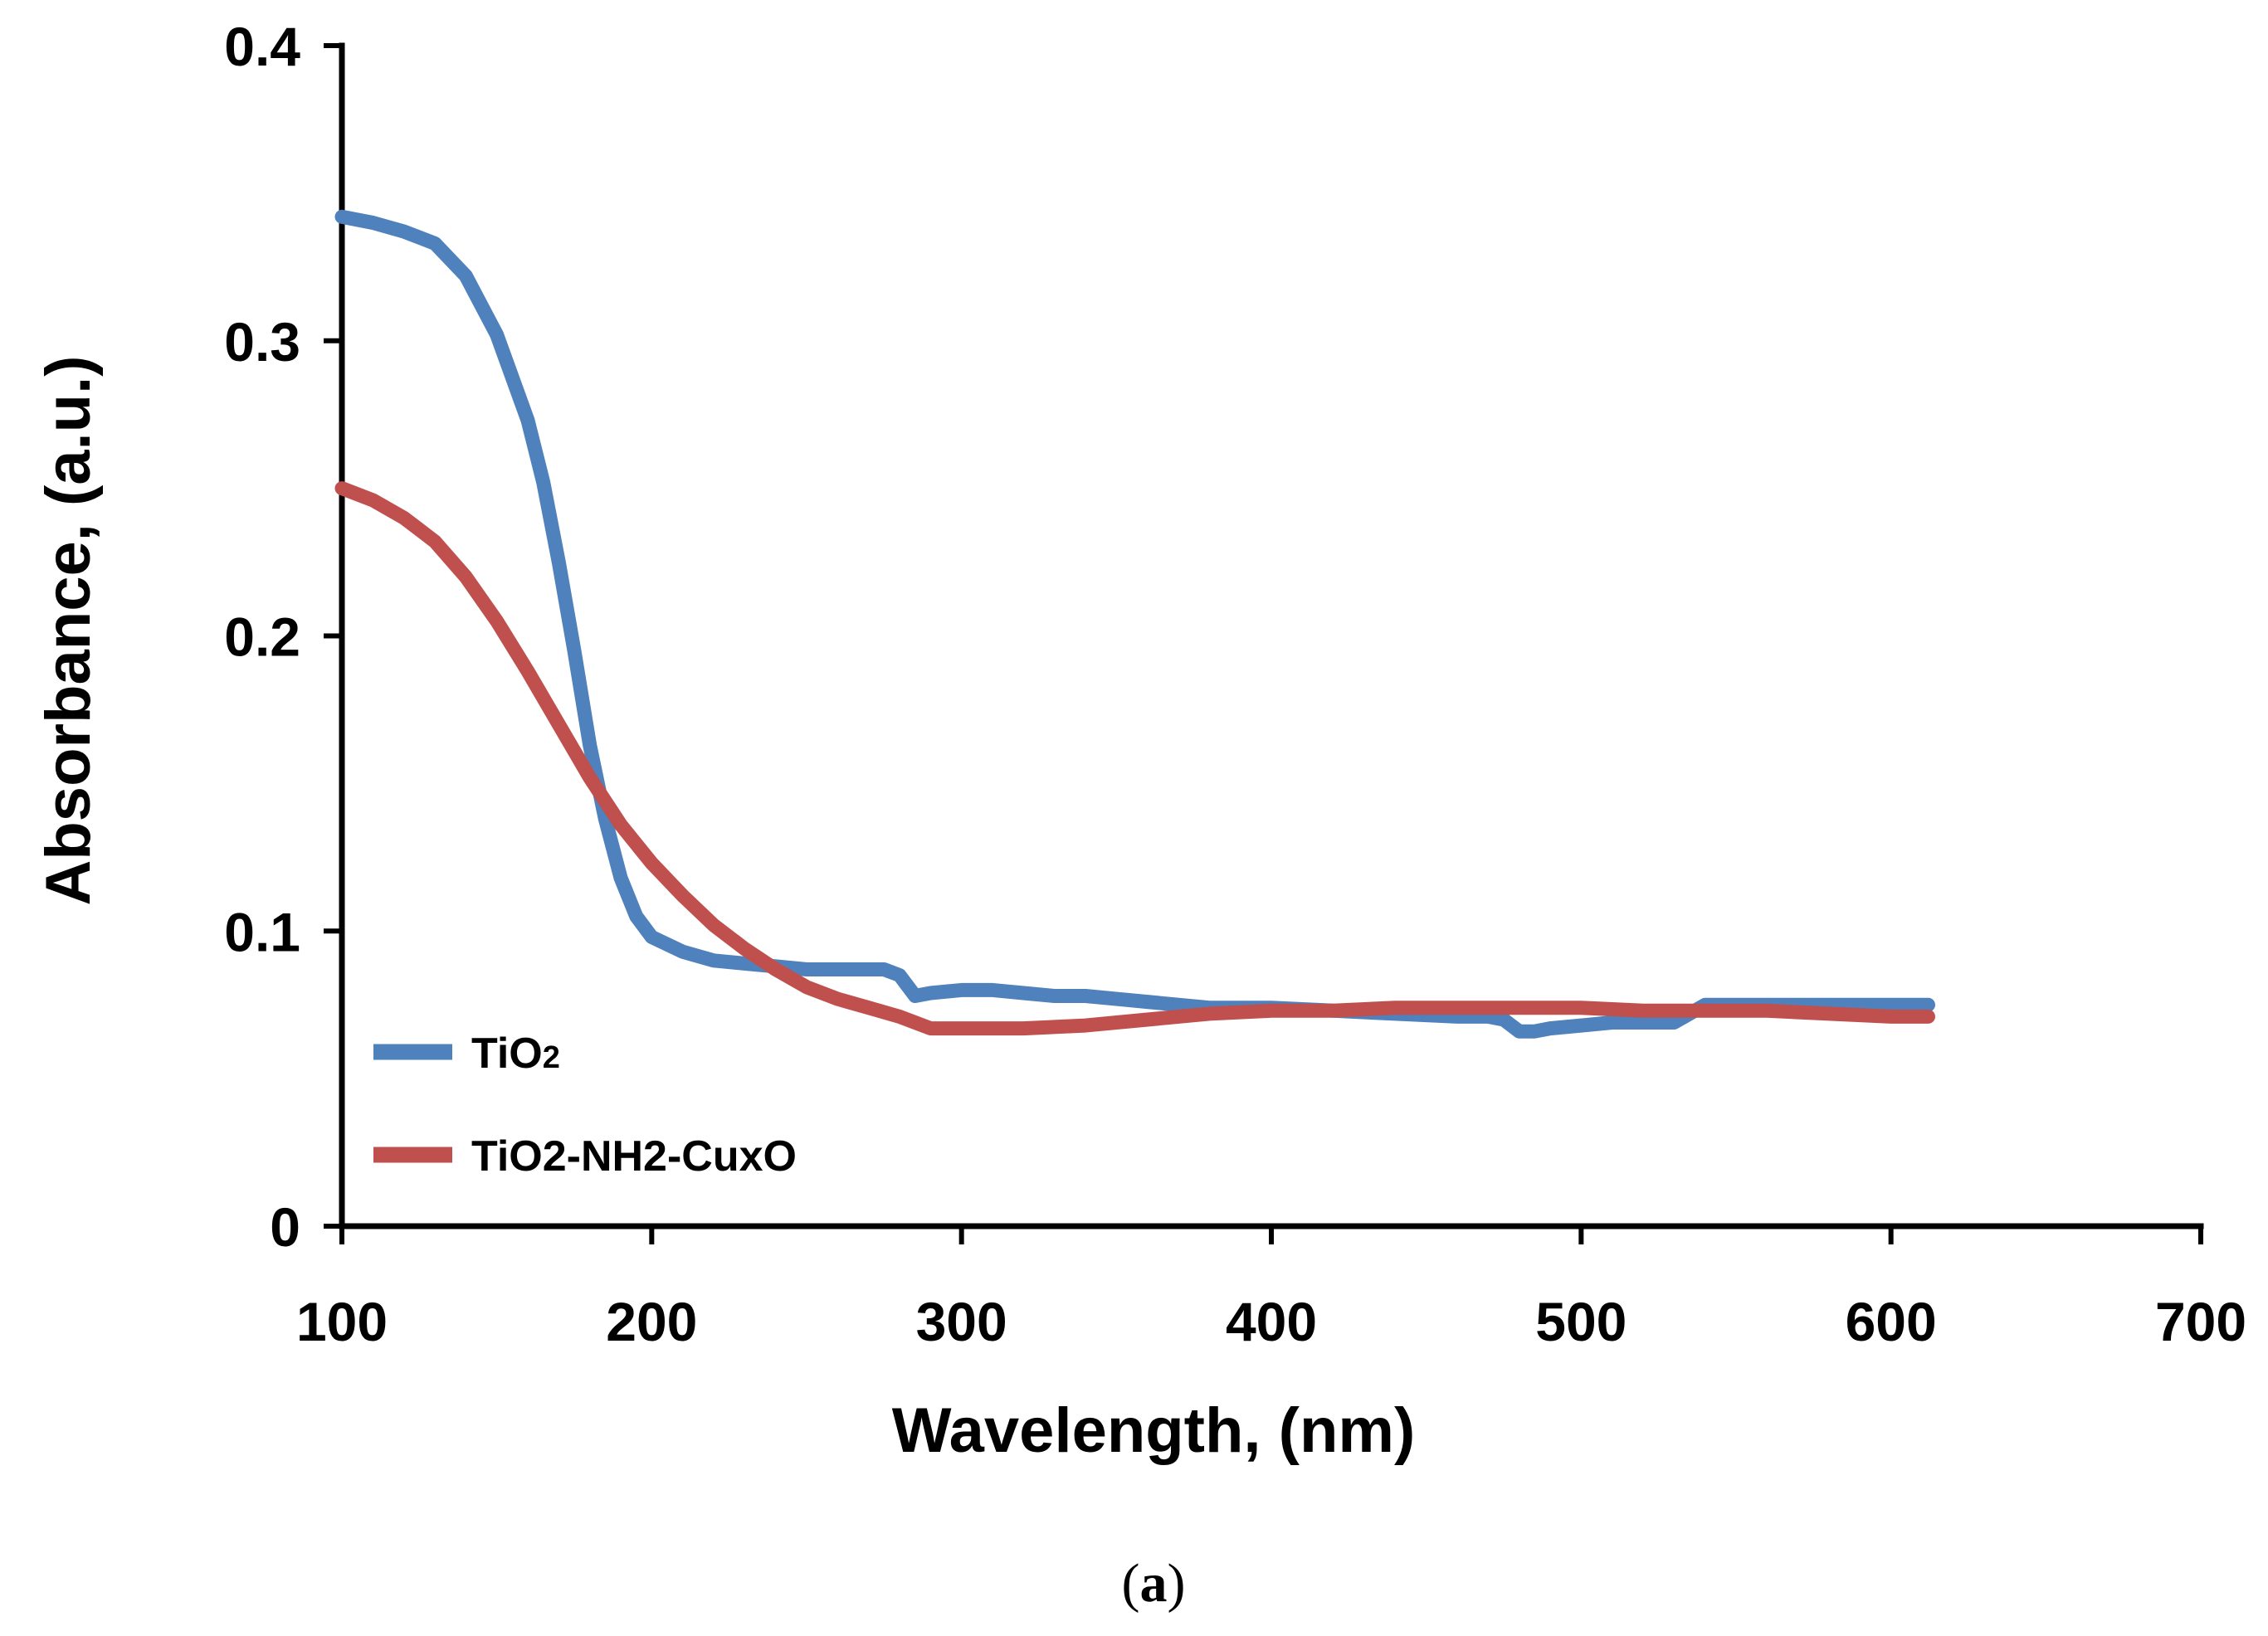  I want to click on y-tick-label-0-2: 0.2, so click(262, 637).